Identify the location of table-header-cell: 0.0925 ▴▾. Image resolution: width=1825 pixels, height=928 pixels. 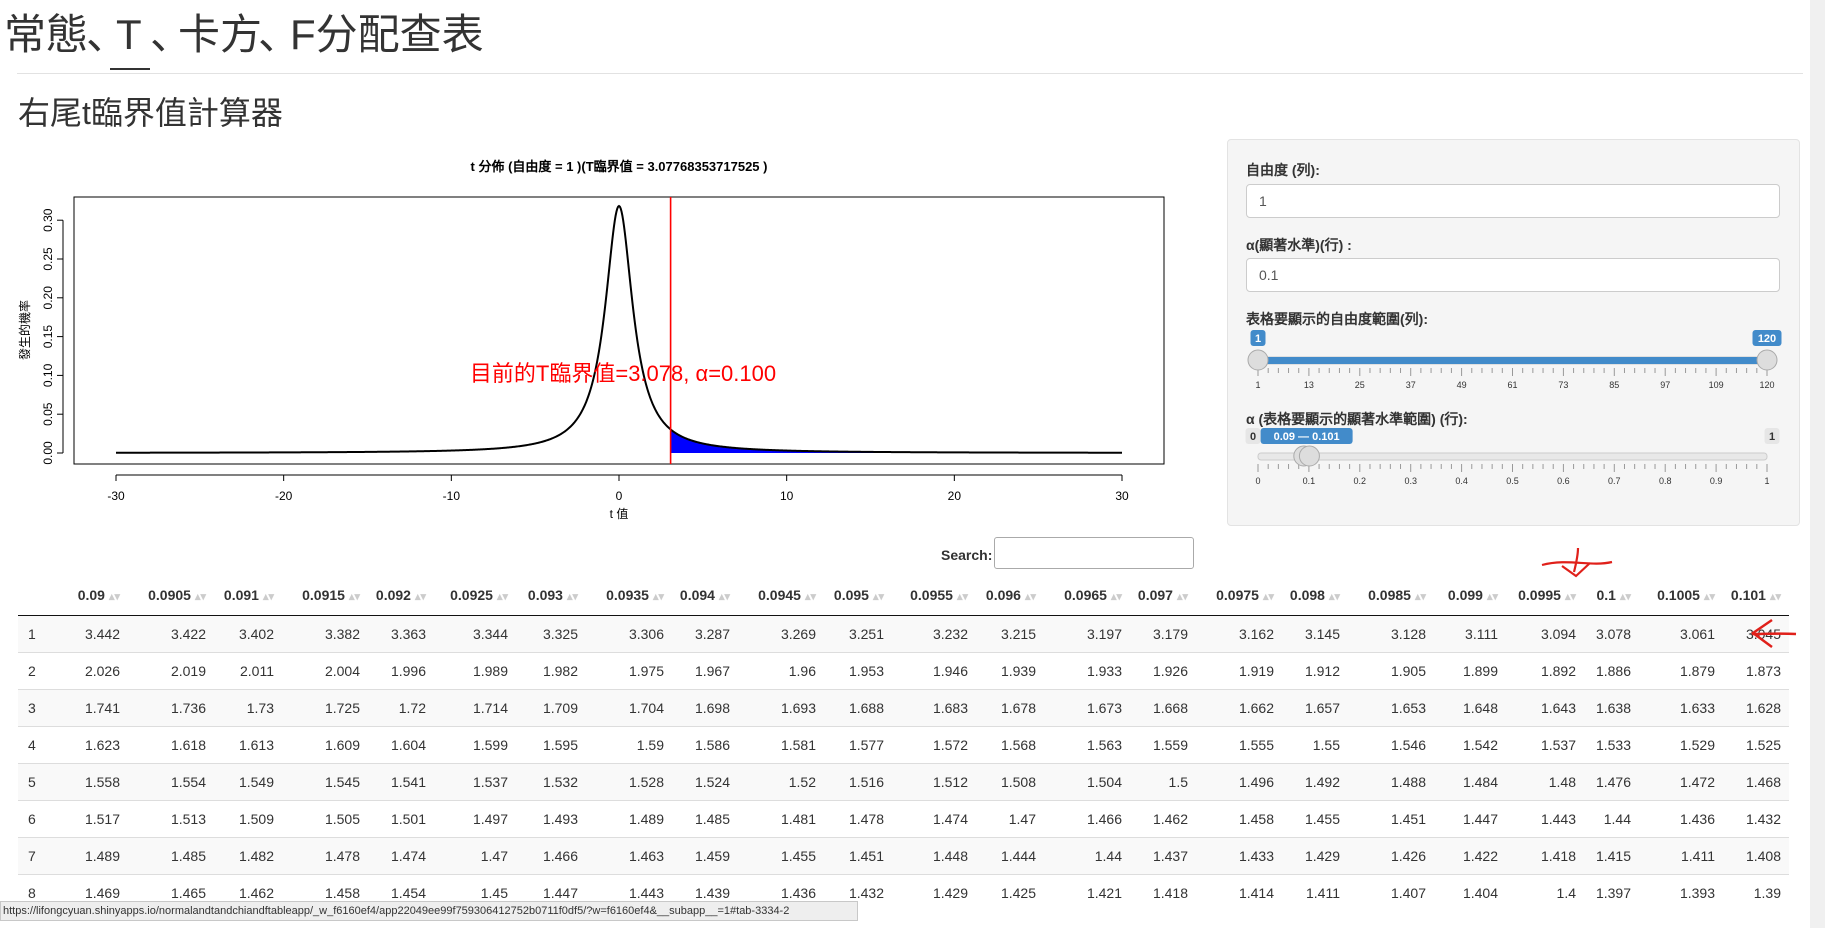
(475, 595).